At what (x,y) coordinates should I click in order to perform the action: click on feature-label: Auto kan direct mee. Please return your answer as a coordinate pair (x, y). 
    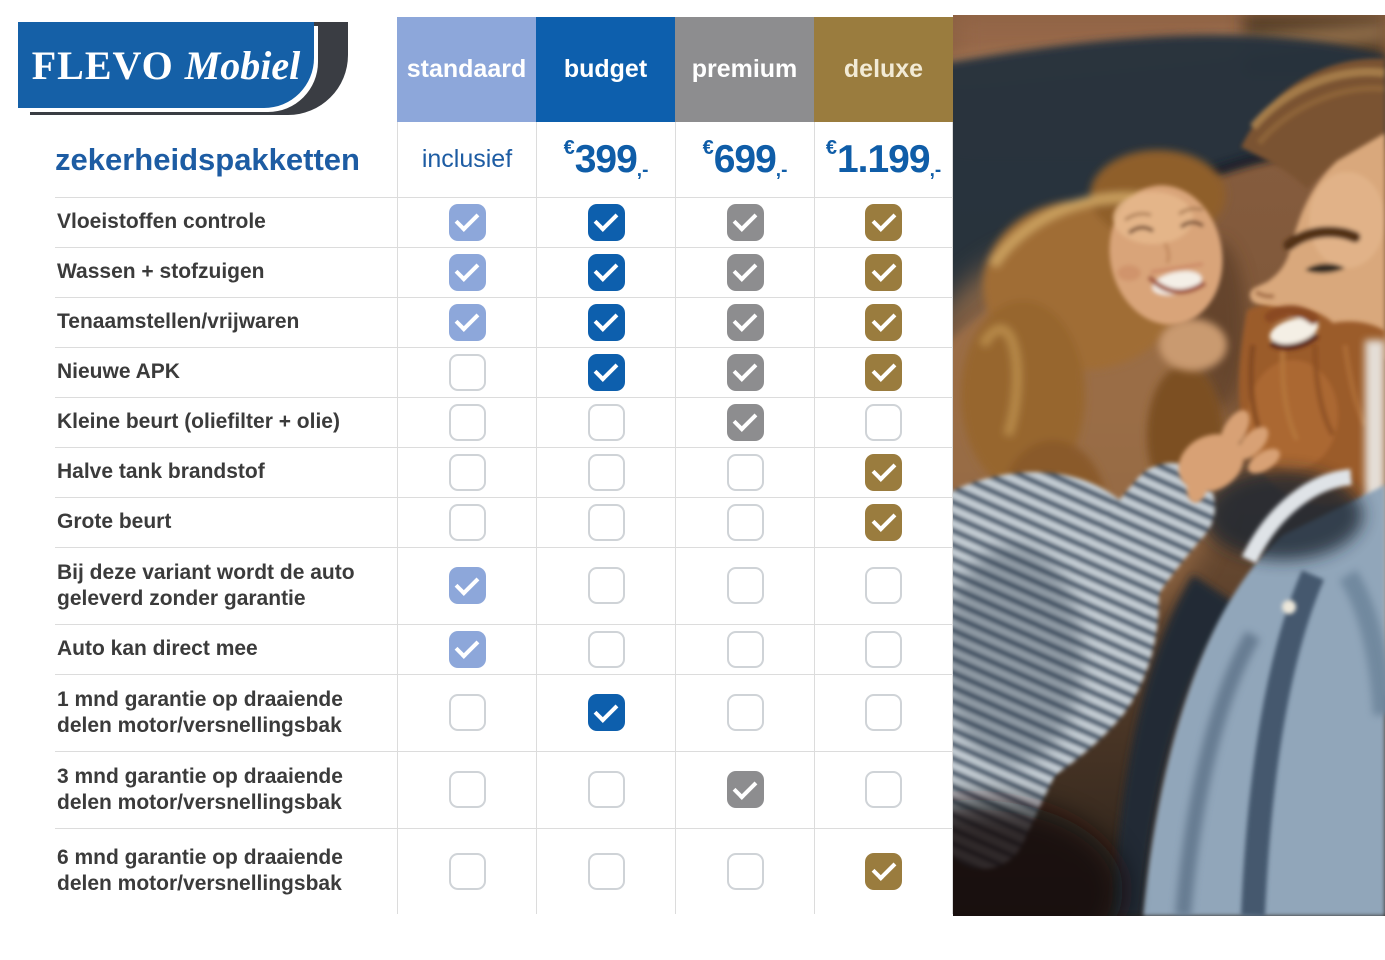
    Looking at the image, I should click on (157, 648).